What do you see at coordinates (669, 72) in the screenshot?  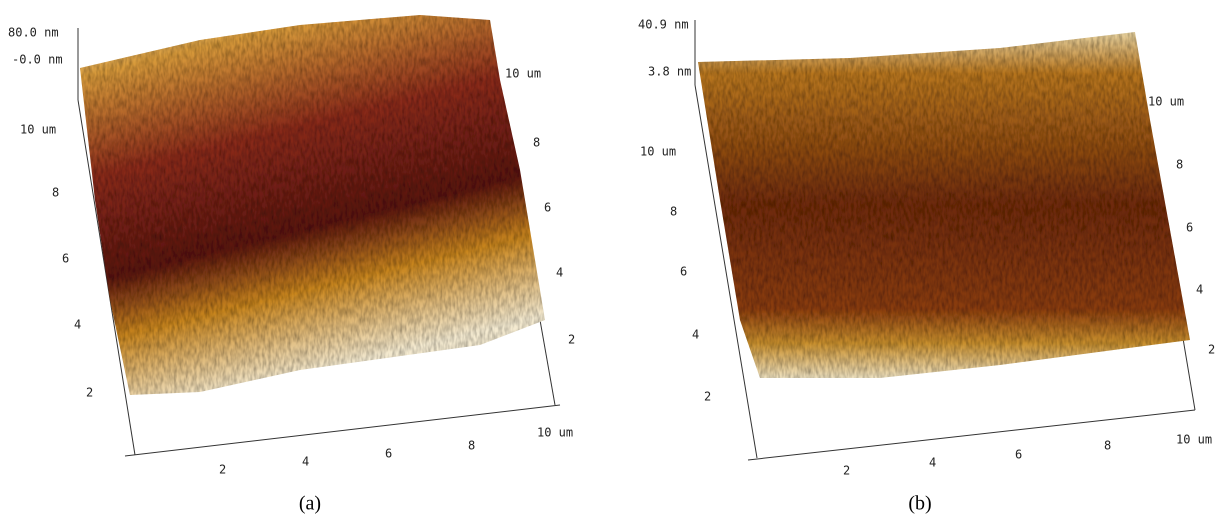 I see `z-min-label: 3.8 nm` at bounding box center [669, 72].